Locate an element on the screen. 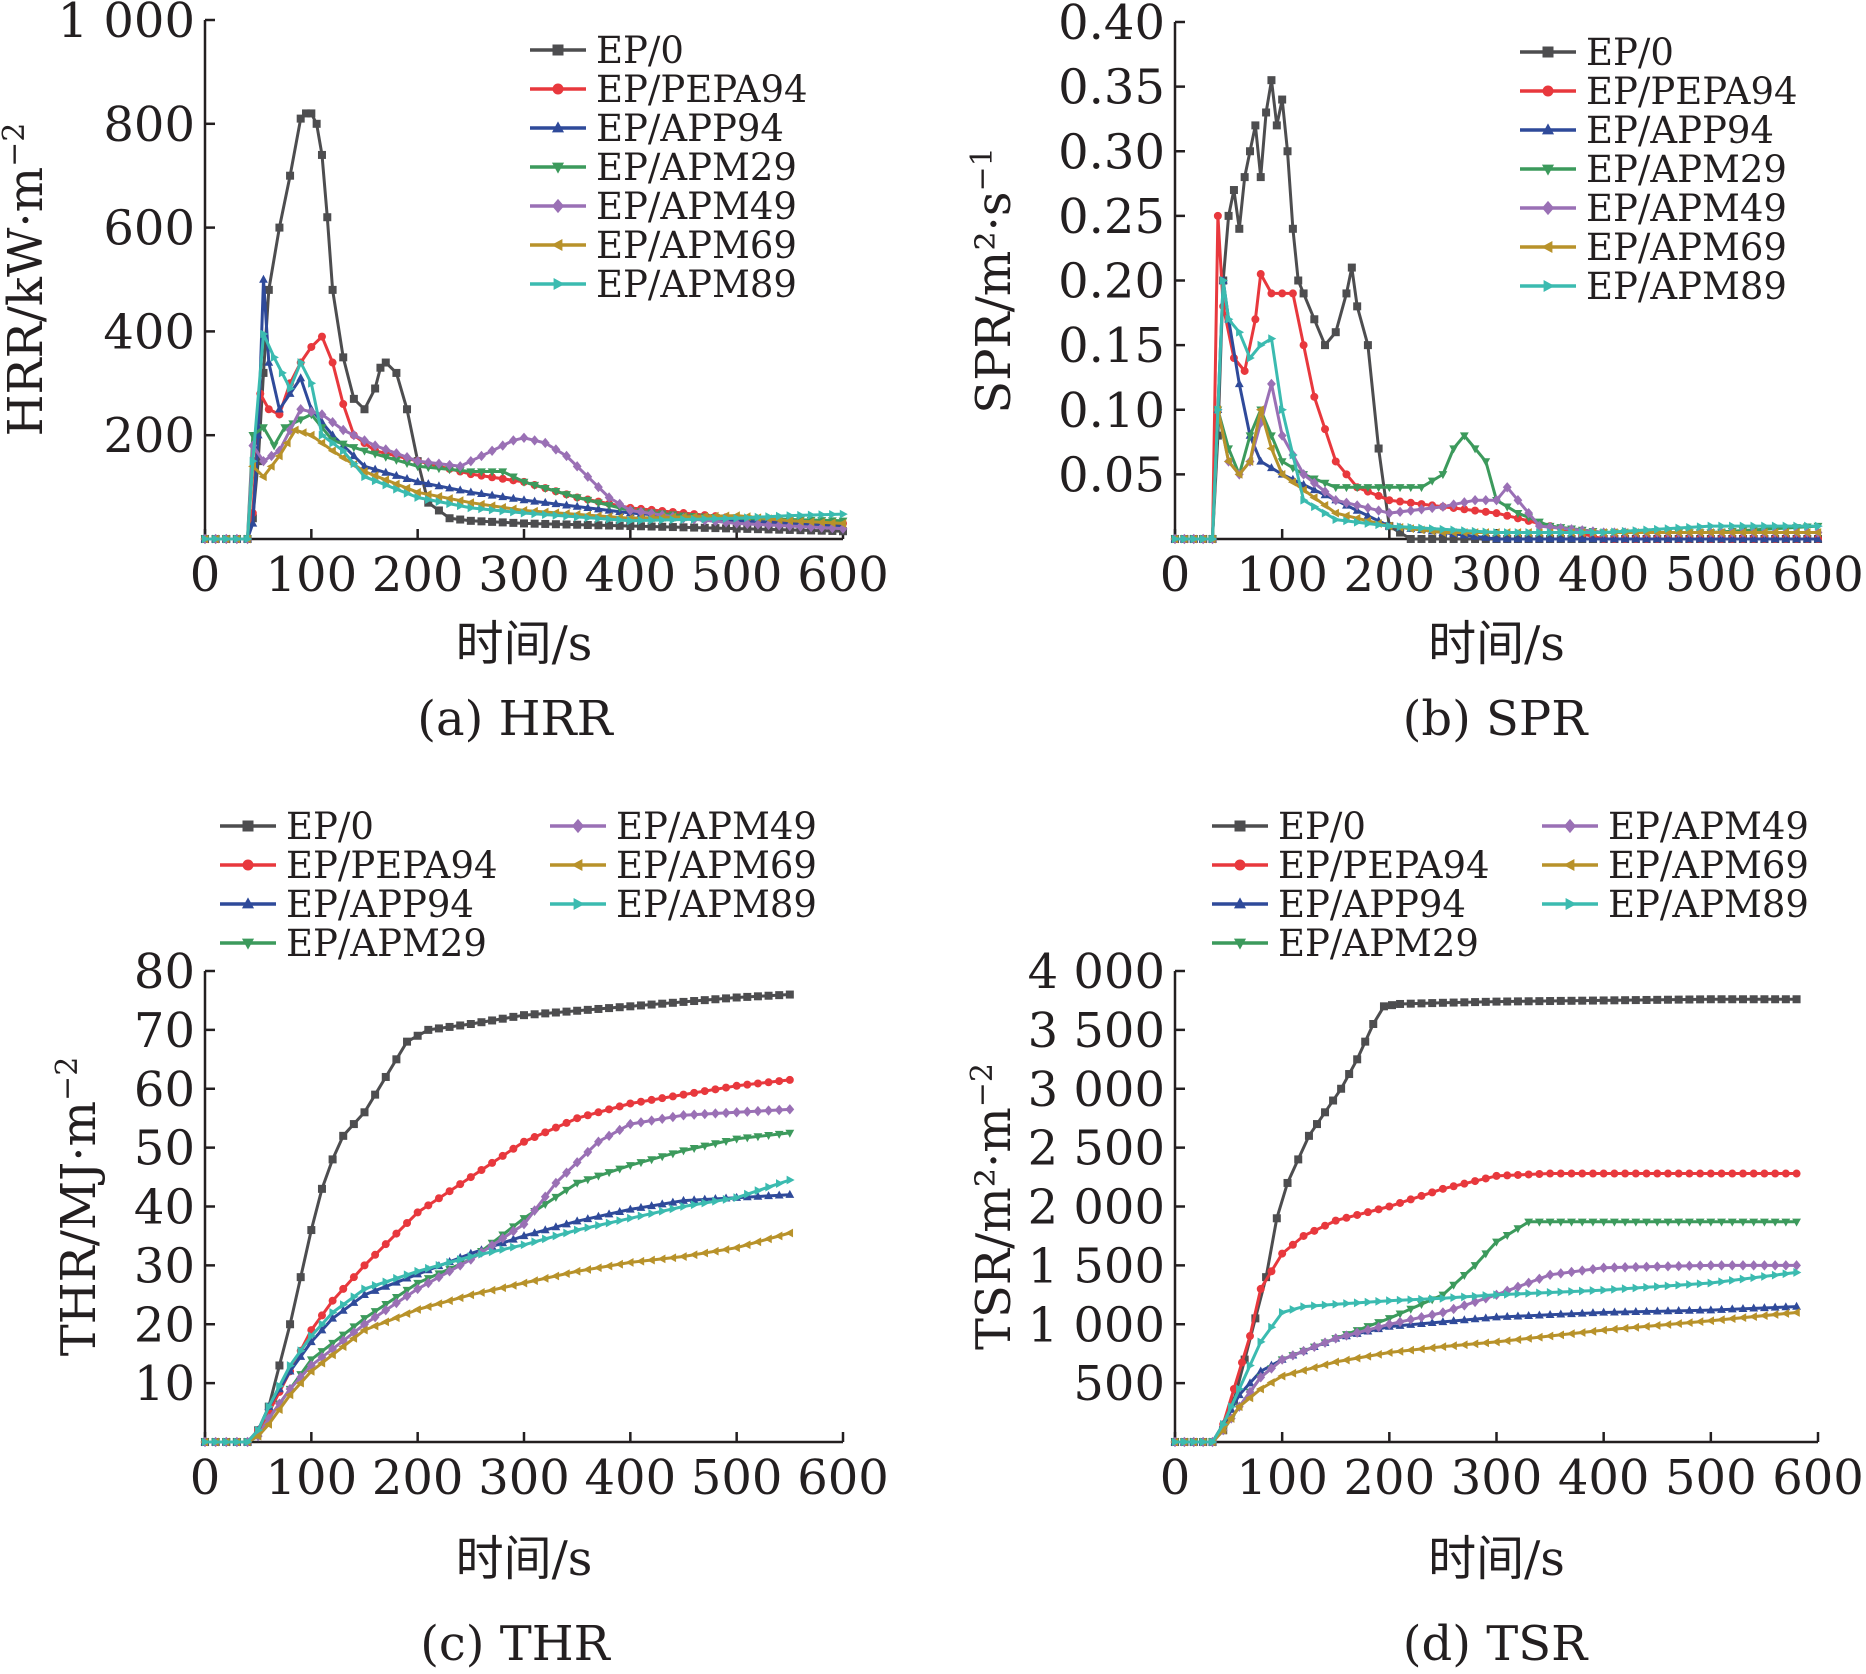 This screenshot has width=1866, height=1674. y-axis-title-main: THR/MJ·m is located at coordinates (79, 1228).